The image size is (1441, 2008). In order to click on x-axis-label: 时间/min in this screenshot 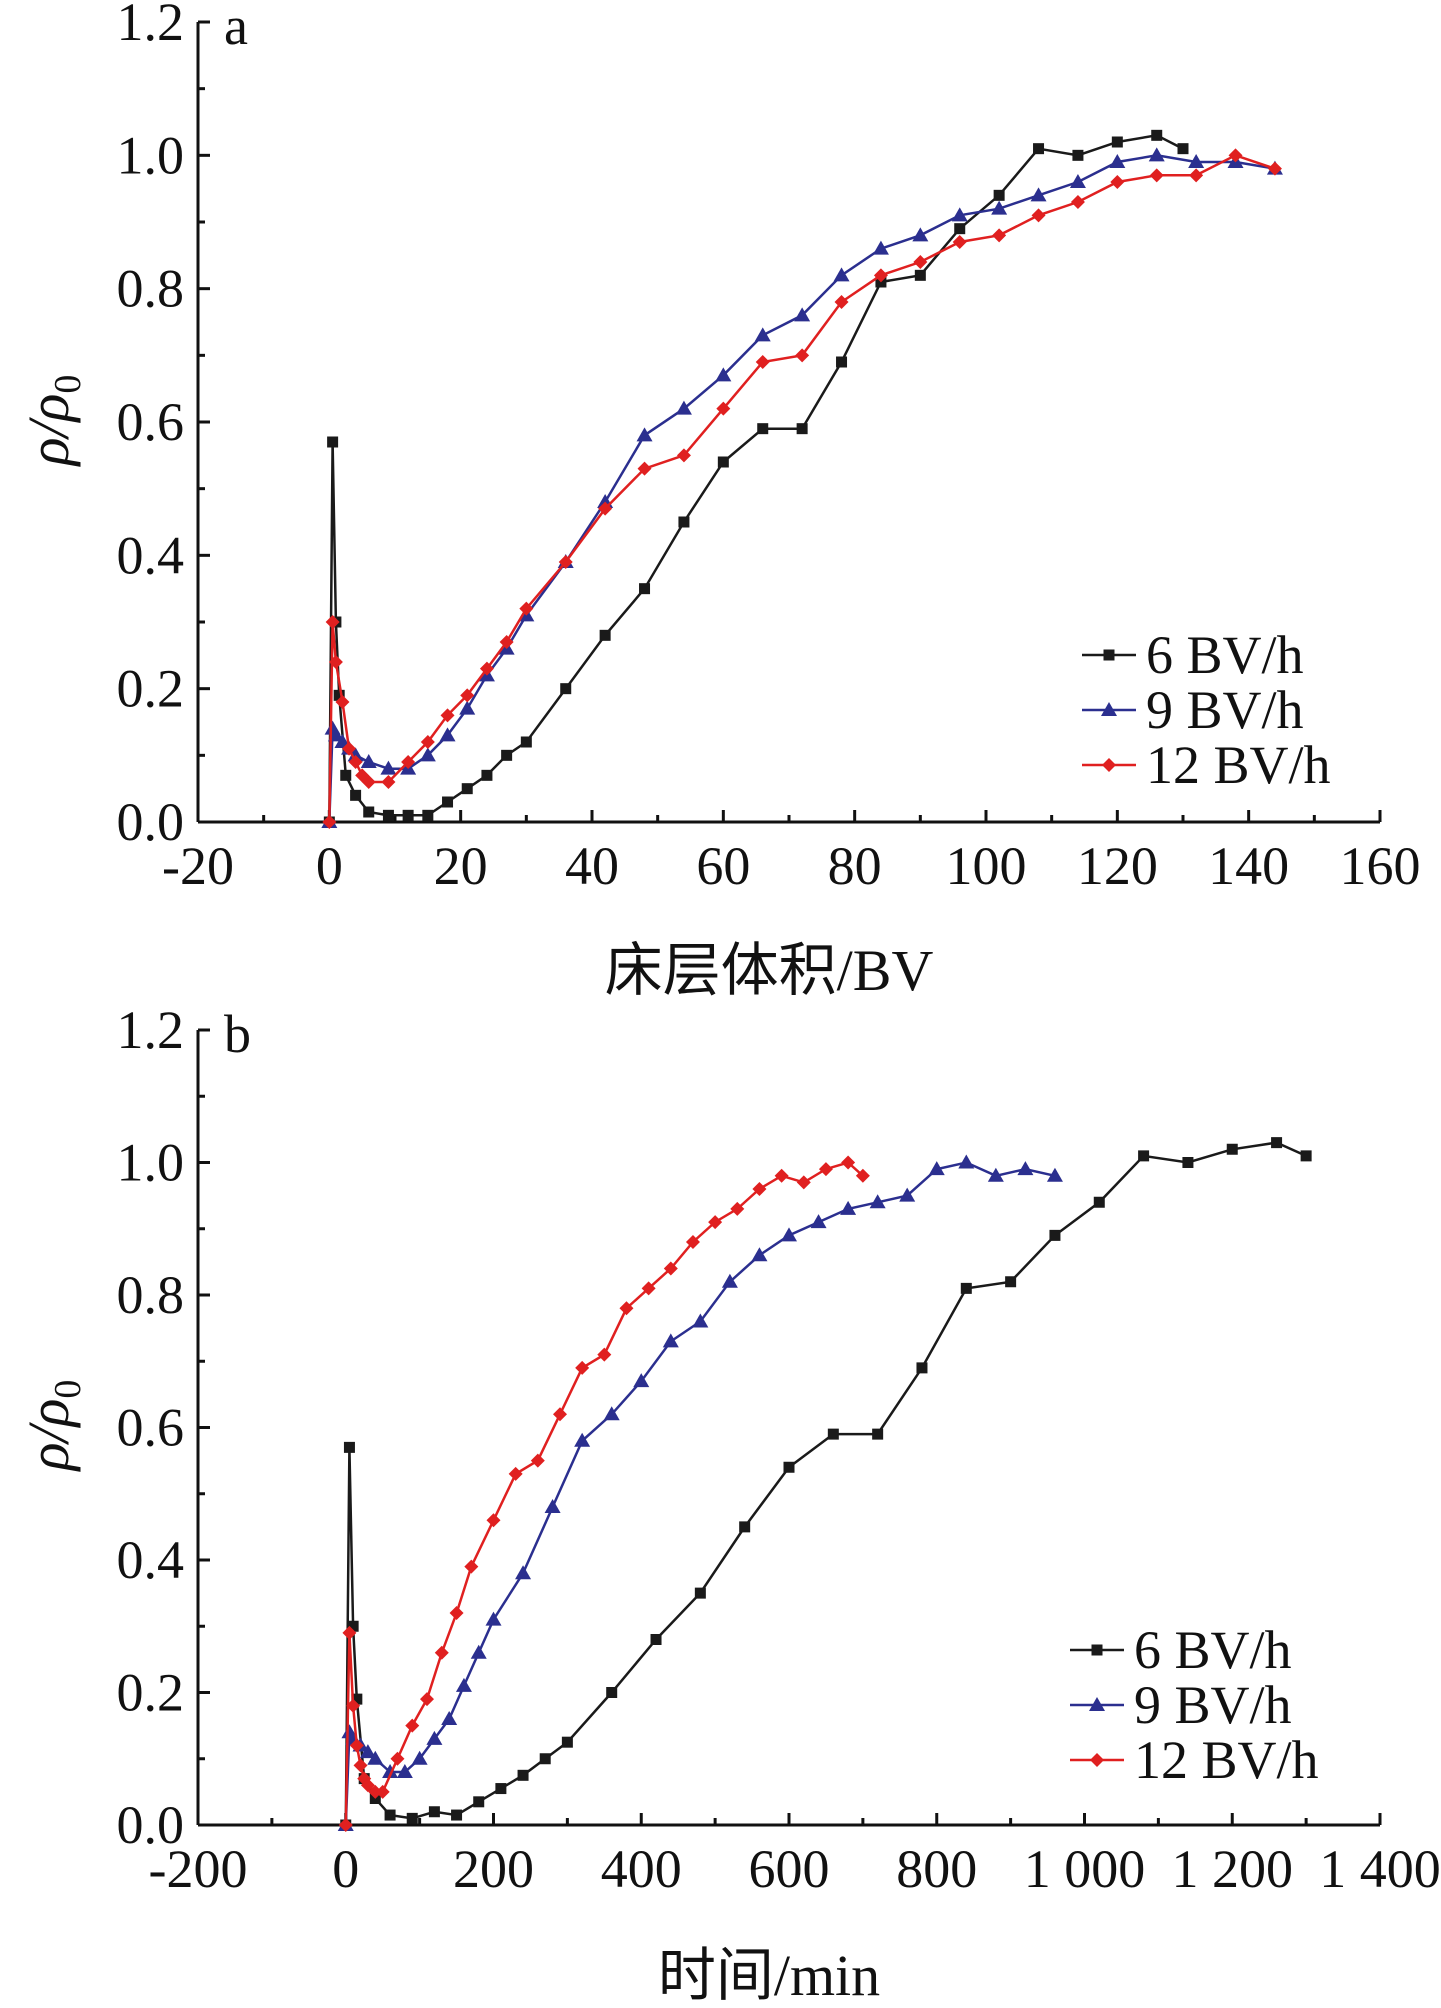, I will do `click(769, 1975)`.